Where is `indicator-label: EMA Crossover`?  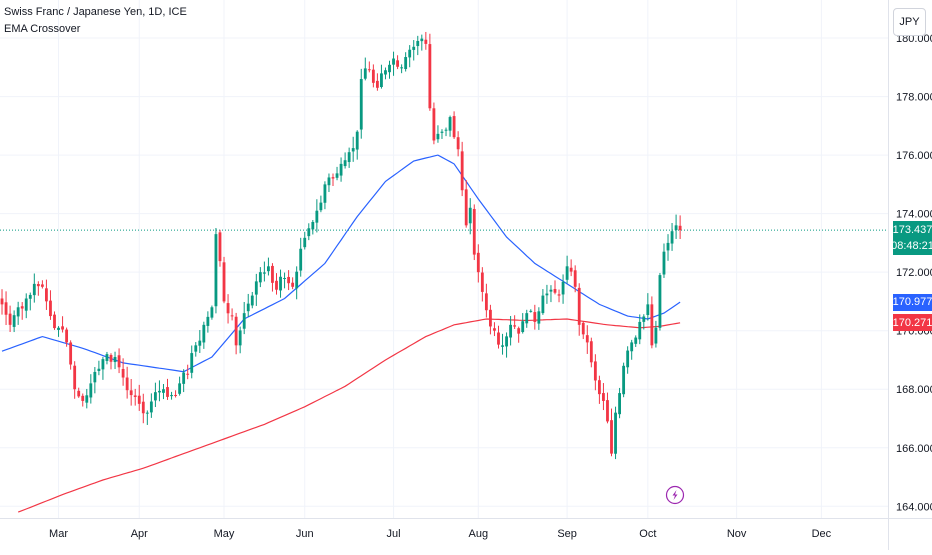 indicator-label: EMA Crossover is located at coordinates (42, 29).